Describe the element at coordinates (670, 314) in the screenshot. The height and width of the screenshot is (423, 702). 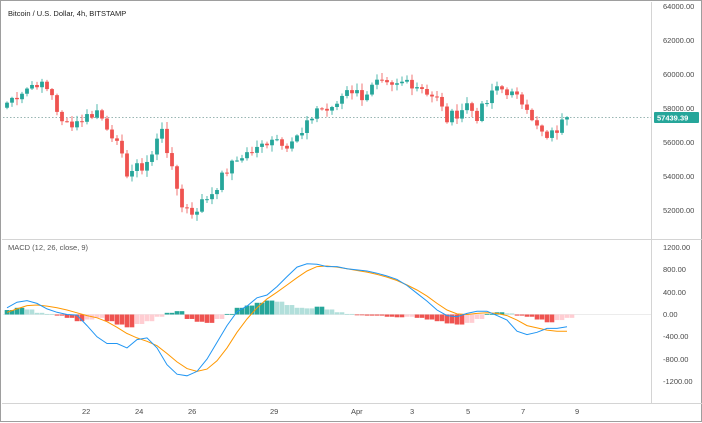
I see `macd-tick: 0.00` at that location.